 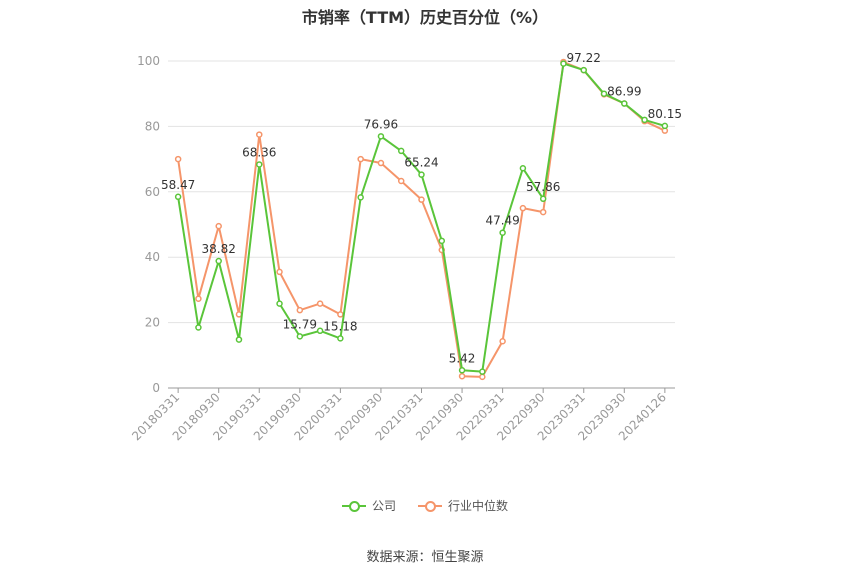 What do you see at coordinates (665, 114) in the screenshot?
I see `data-label: 80.15` at bounding box center [665, 114].